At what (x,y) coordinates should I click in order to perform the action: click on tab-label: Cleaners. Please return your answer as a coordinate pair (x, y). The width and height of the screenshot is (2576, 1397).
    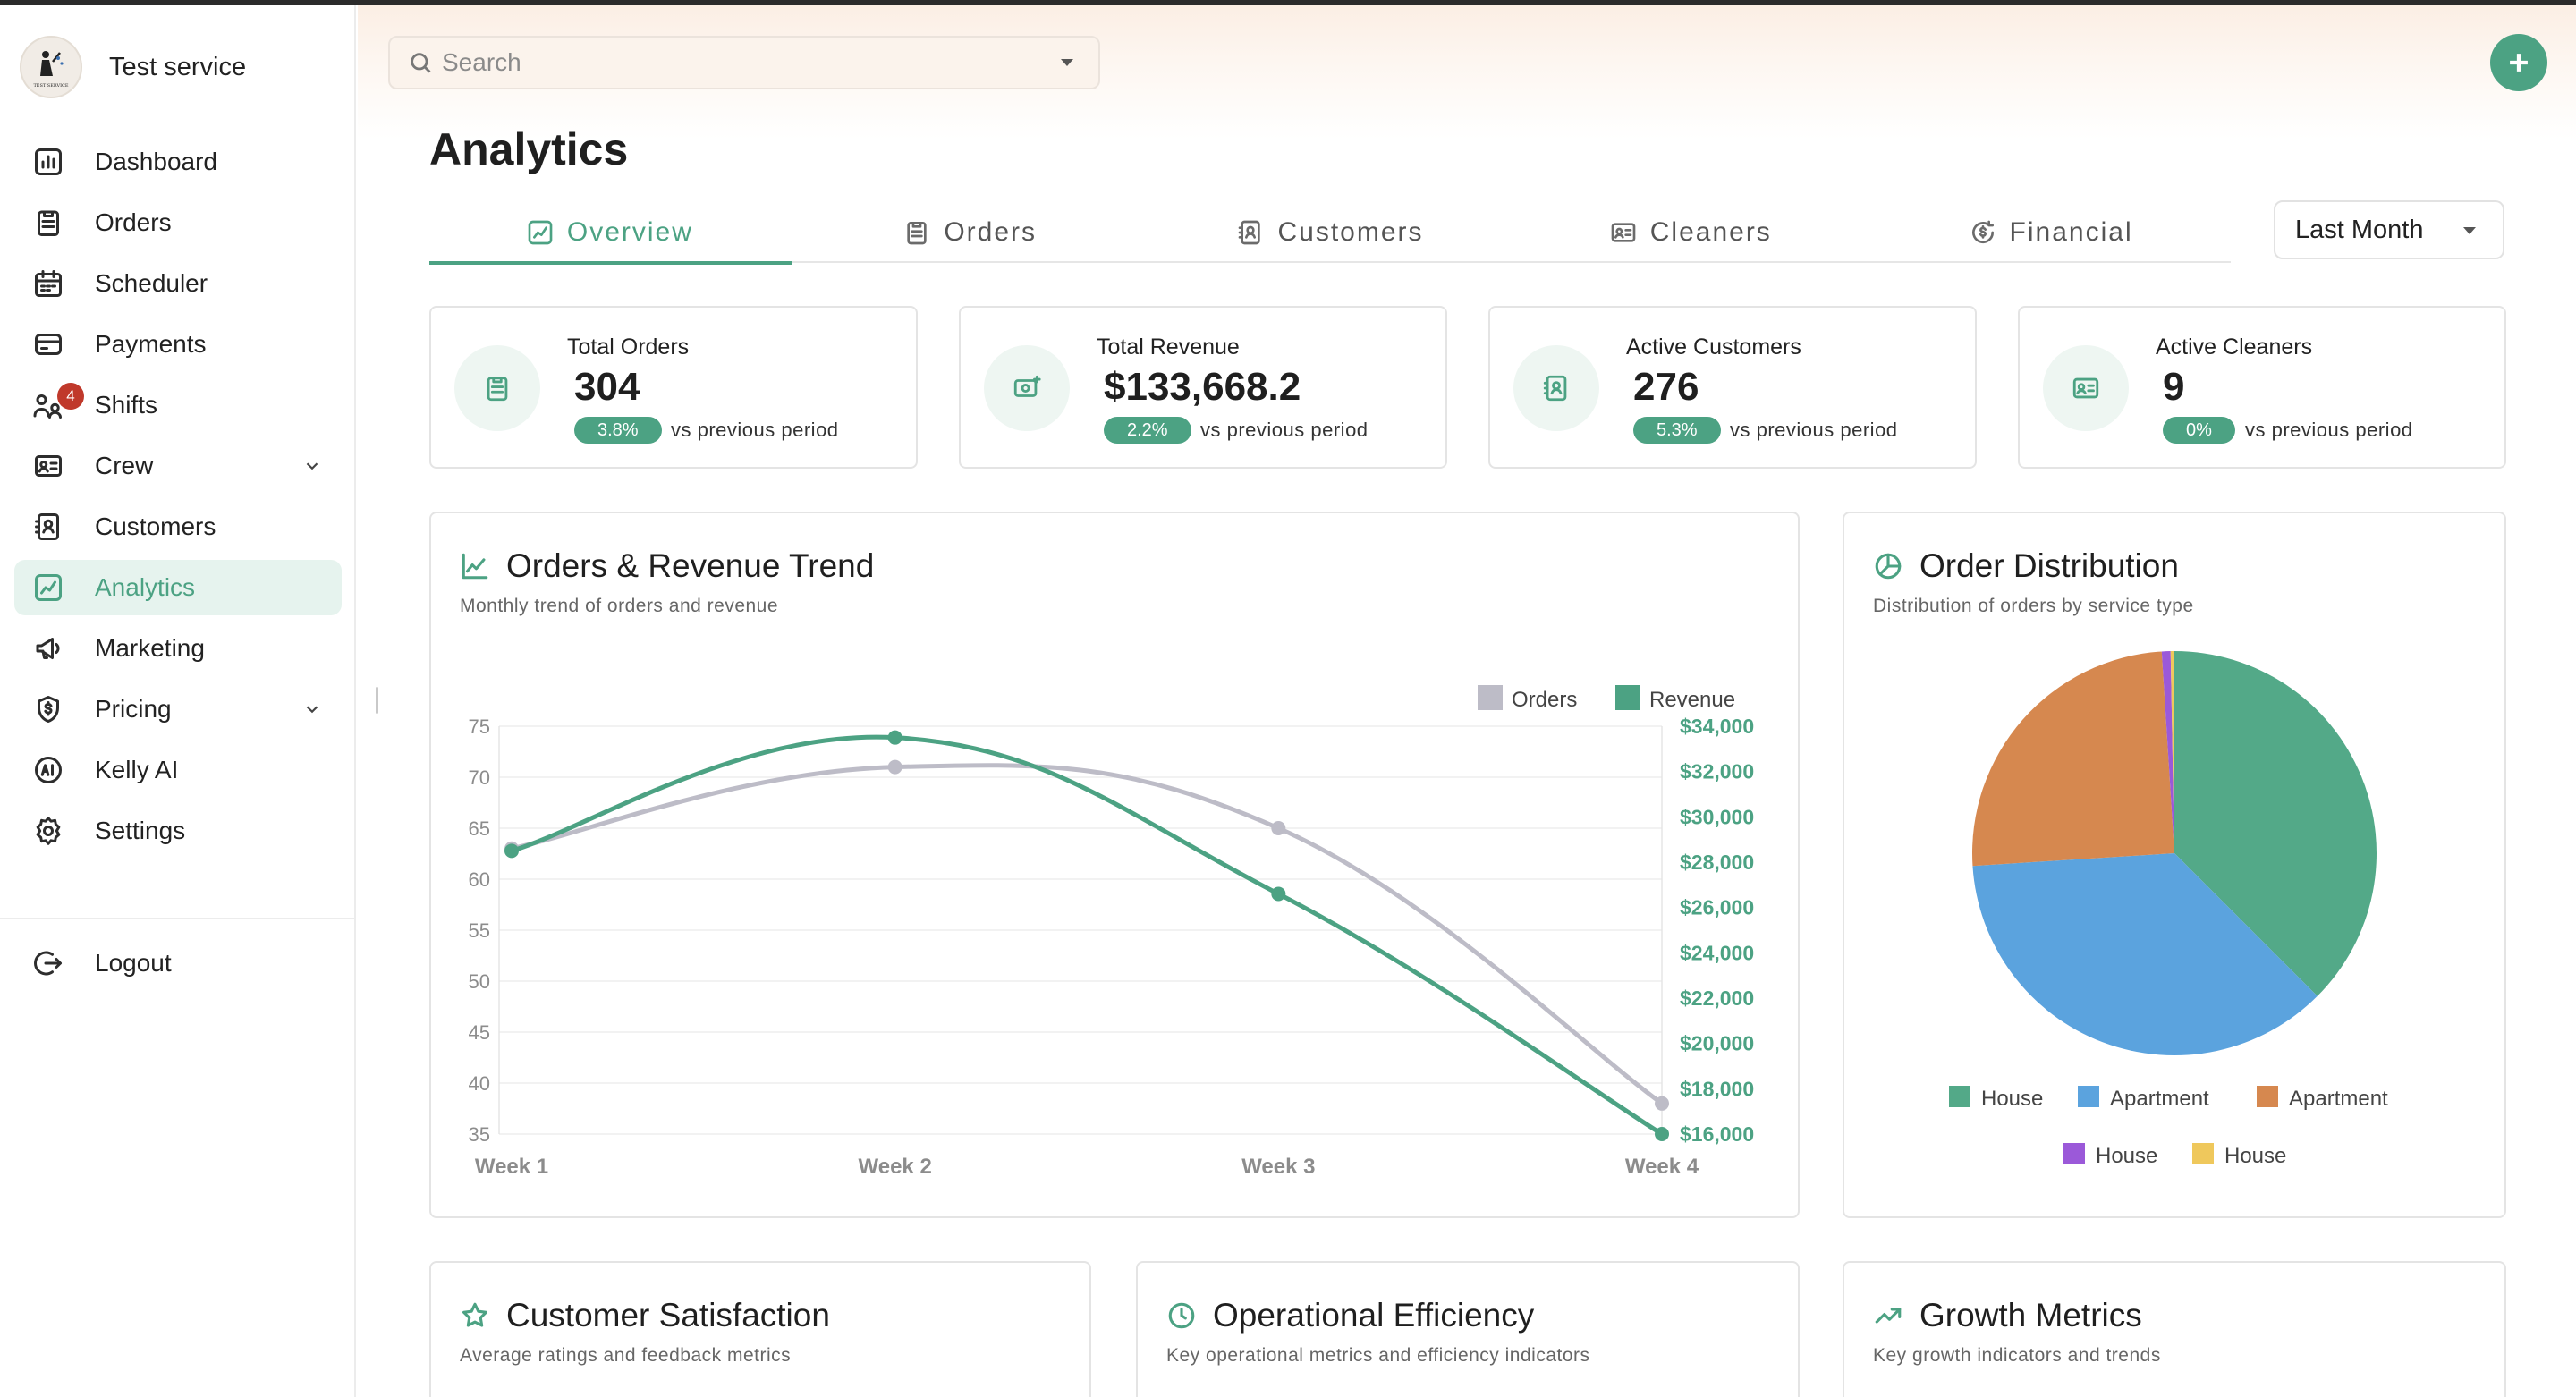
    Looking at the image, I should click on (1710, 232).